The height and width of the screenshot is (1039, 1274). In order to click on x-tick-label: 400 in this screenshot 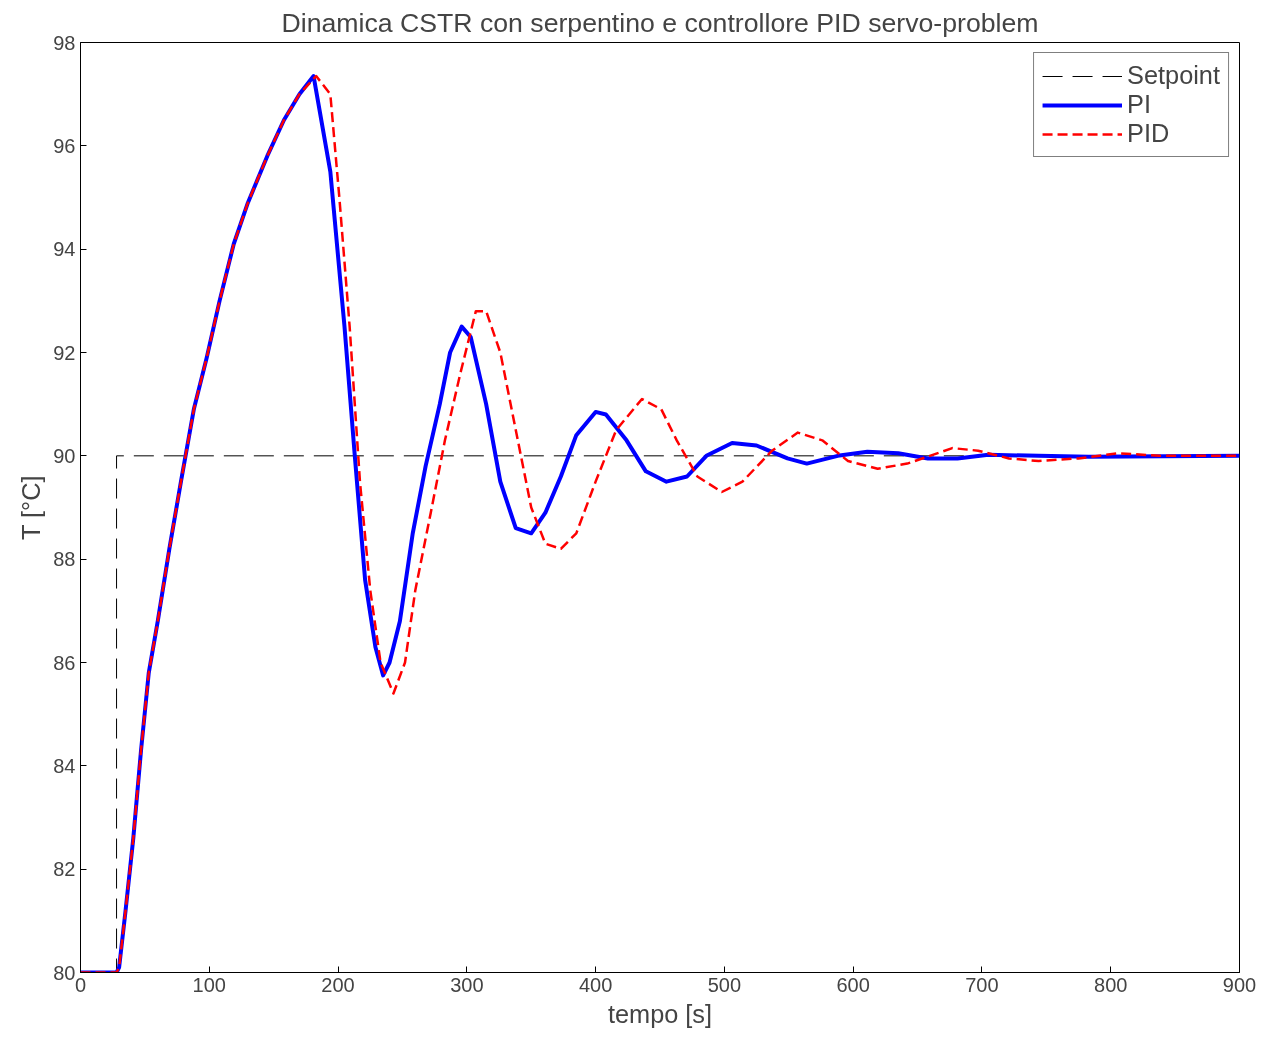, I will do `click(595, 984)`.